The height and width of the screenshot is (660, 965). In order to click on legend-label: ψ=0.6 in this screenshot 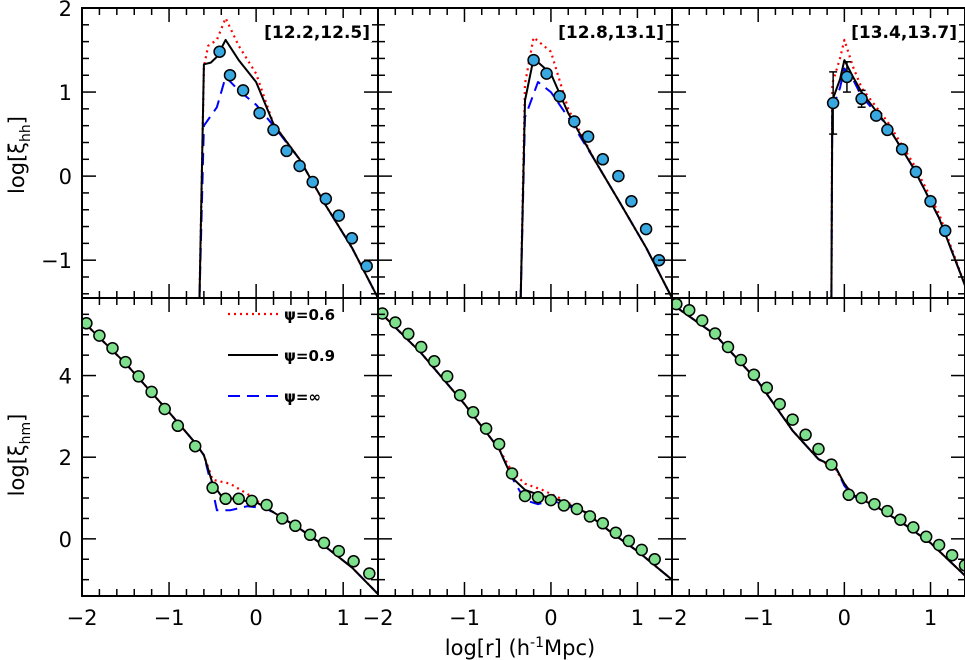, I will do `click(309, 315)`.